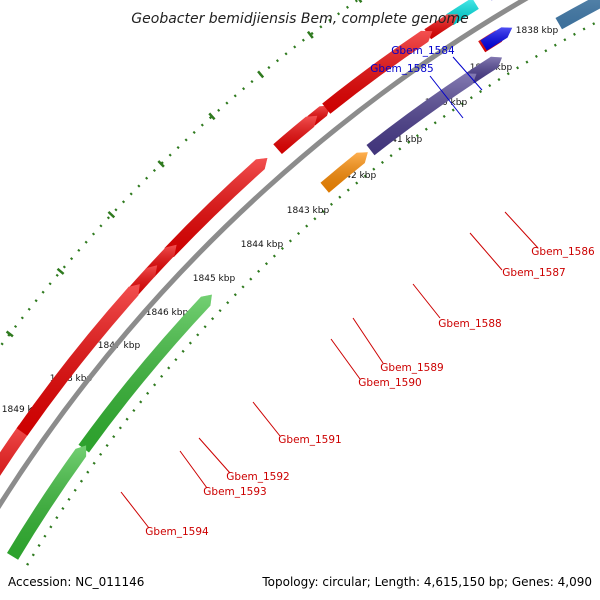  Describe the element at coordinates (537, 31) in the screenshot. I see `tick-label: 1838 kbp` at that location.